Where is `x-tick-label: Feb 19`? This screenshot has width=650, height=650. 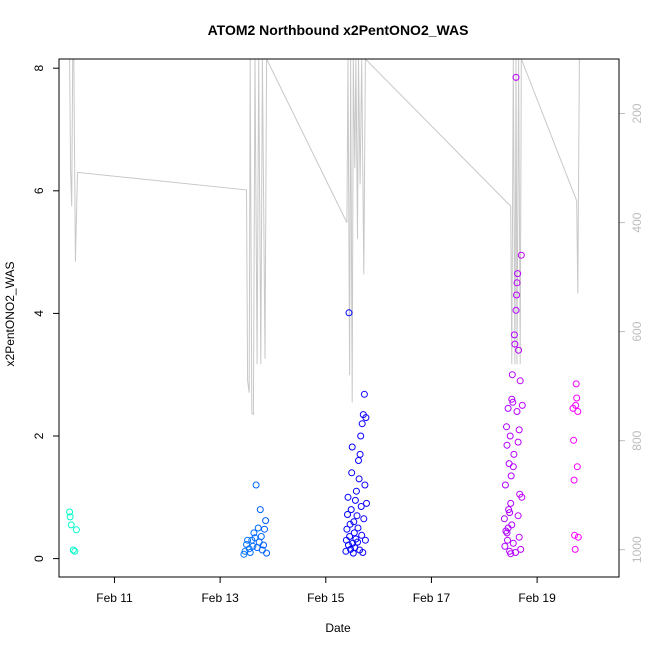
x-tick-label: Feb 19 is located at coordinates (537, 598).